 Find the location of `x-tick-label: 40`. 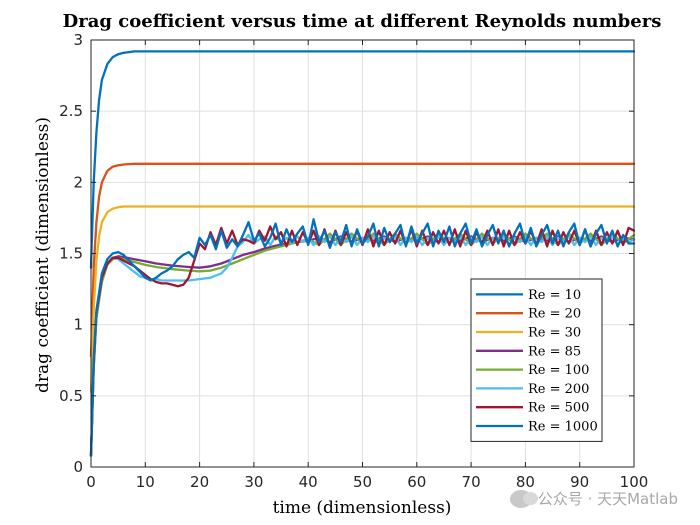

x-tick-label: 40 is located at coordinates (308, 482).